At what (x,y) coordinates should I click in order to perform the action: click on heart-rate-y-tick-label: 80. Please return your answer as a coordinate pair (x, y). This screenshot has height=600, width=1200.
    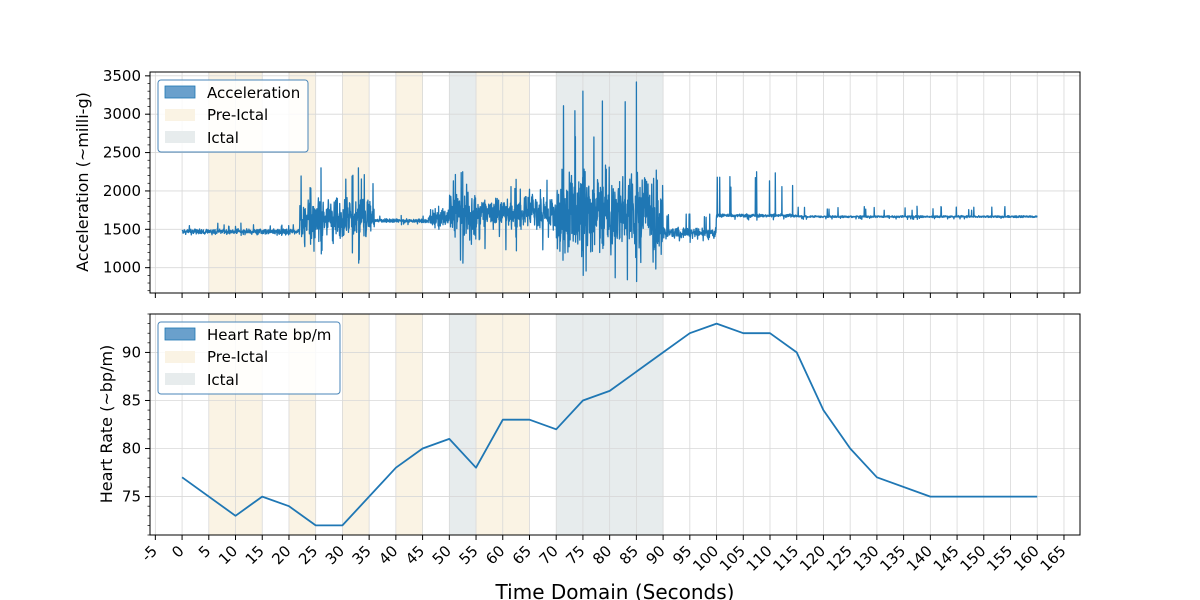
    Looking at the image, I should click on (131, 449).